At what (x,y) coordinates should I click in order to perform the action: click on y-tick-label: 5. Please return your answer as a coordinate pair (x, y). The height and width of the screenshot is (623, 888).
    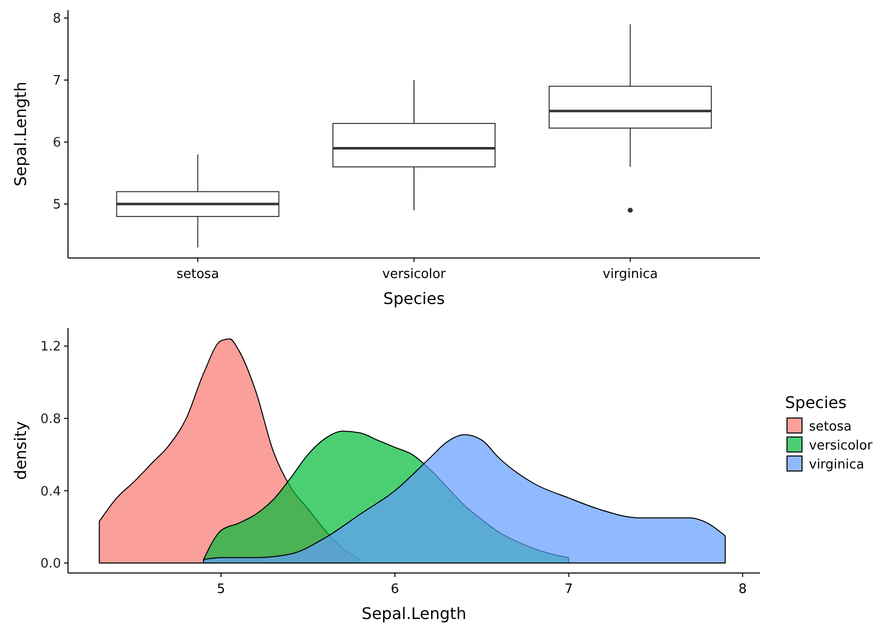
    Looking at the image, I should click on (56, 205).